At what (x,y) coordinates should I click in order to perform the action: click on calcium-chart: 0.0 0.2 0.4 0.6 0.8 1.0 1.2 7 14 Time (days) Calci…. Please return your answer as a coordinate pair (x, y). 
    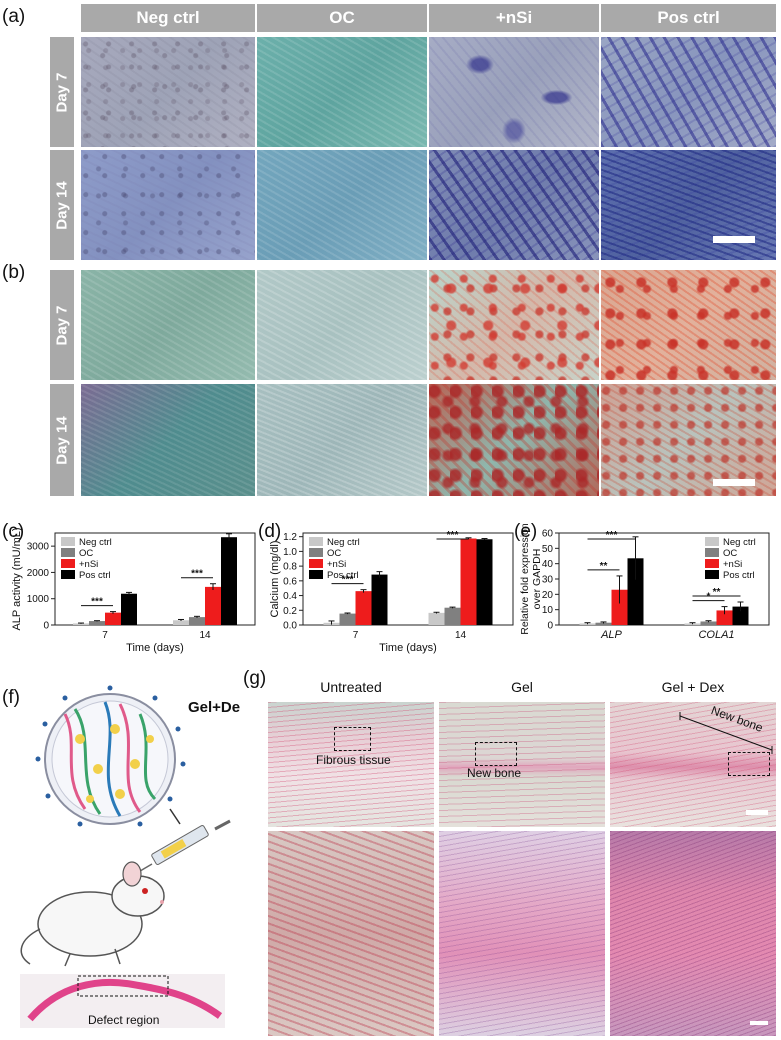
    Looking at the image, I should click on (391, 592).